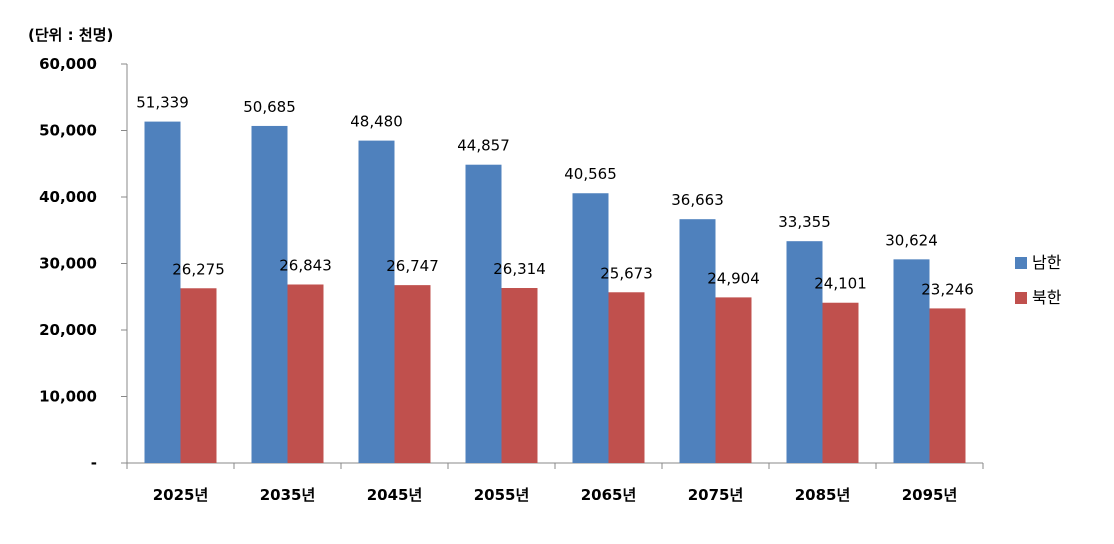  Describe the element at coordinates (590, 174) in the screenshot. I see `data-label: 40,565` at that location.